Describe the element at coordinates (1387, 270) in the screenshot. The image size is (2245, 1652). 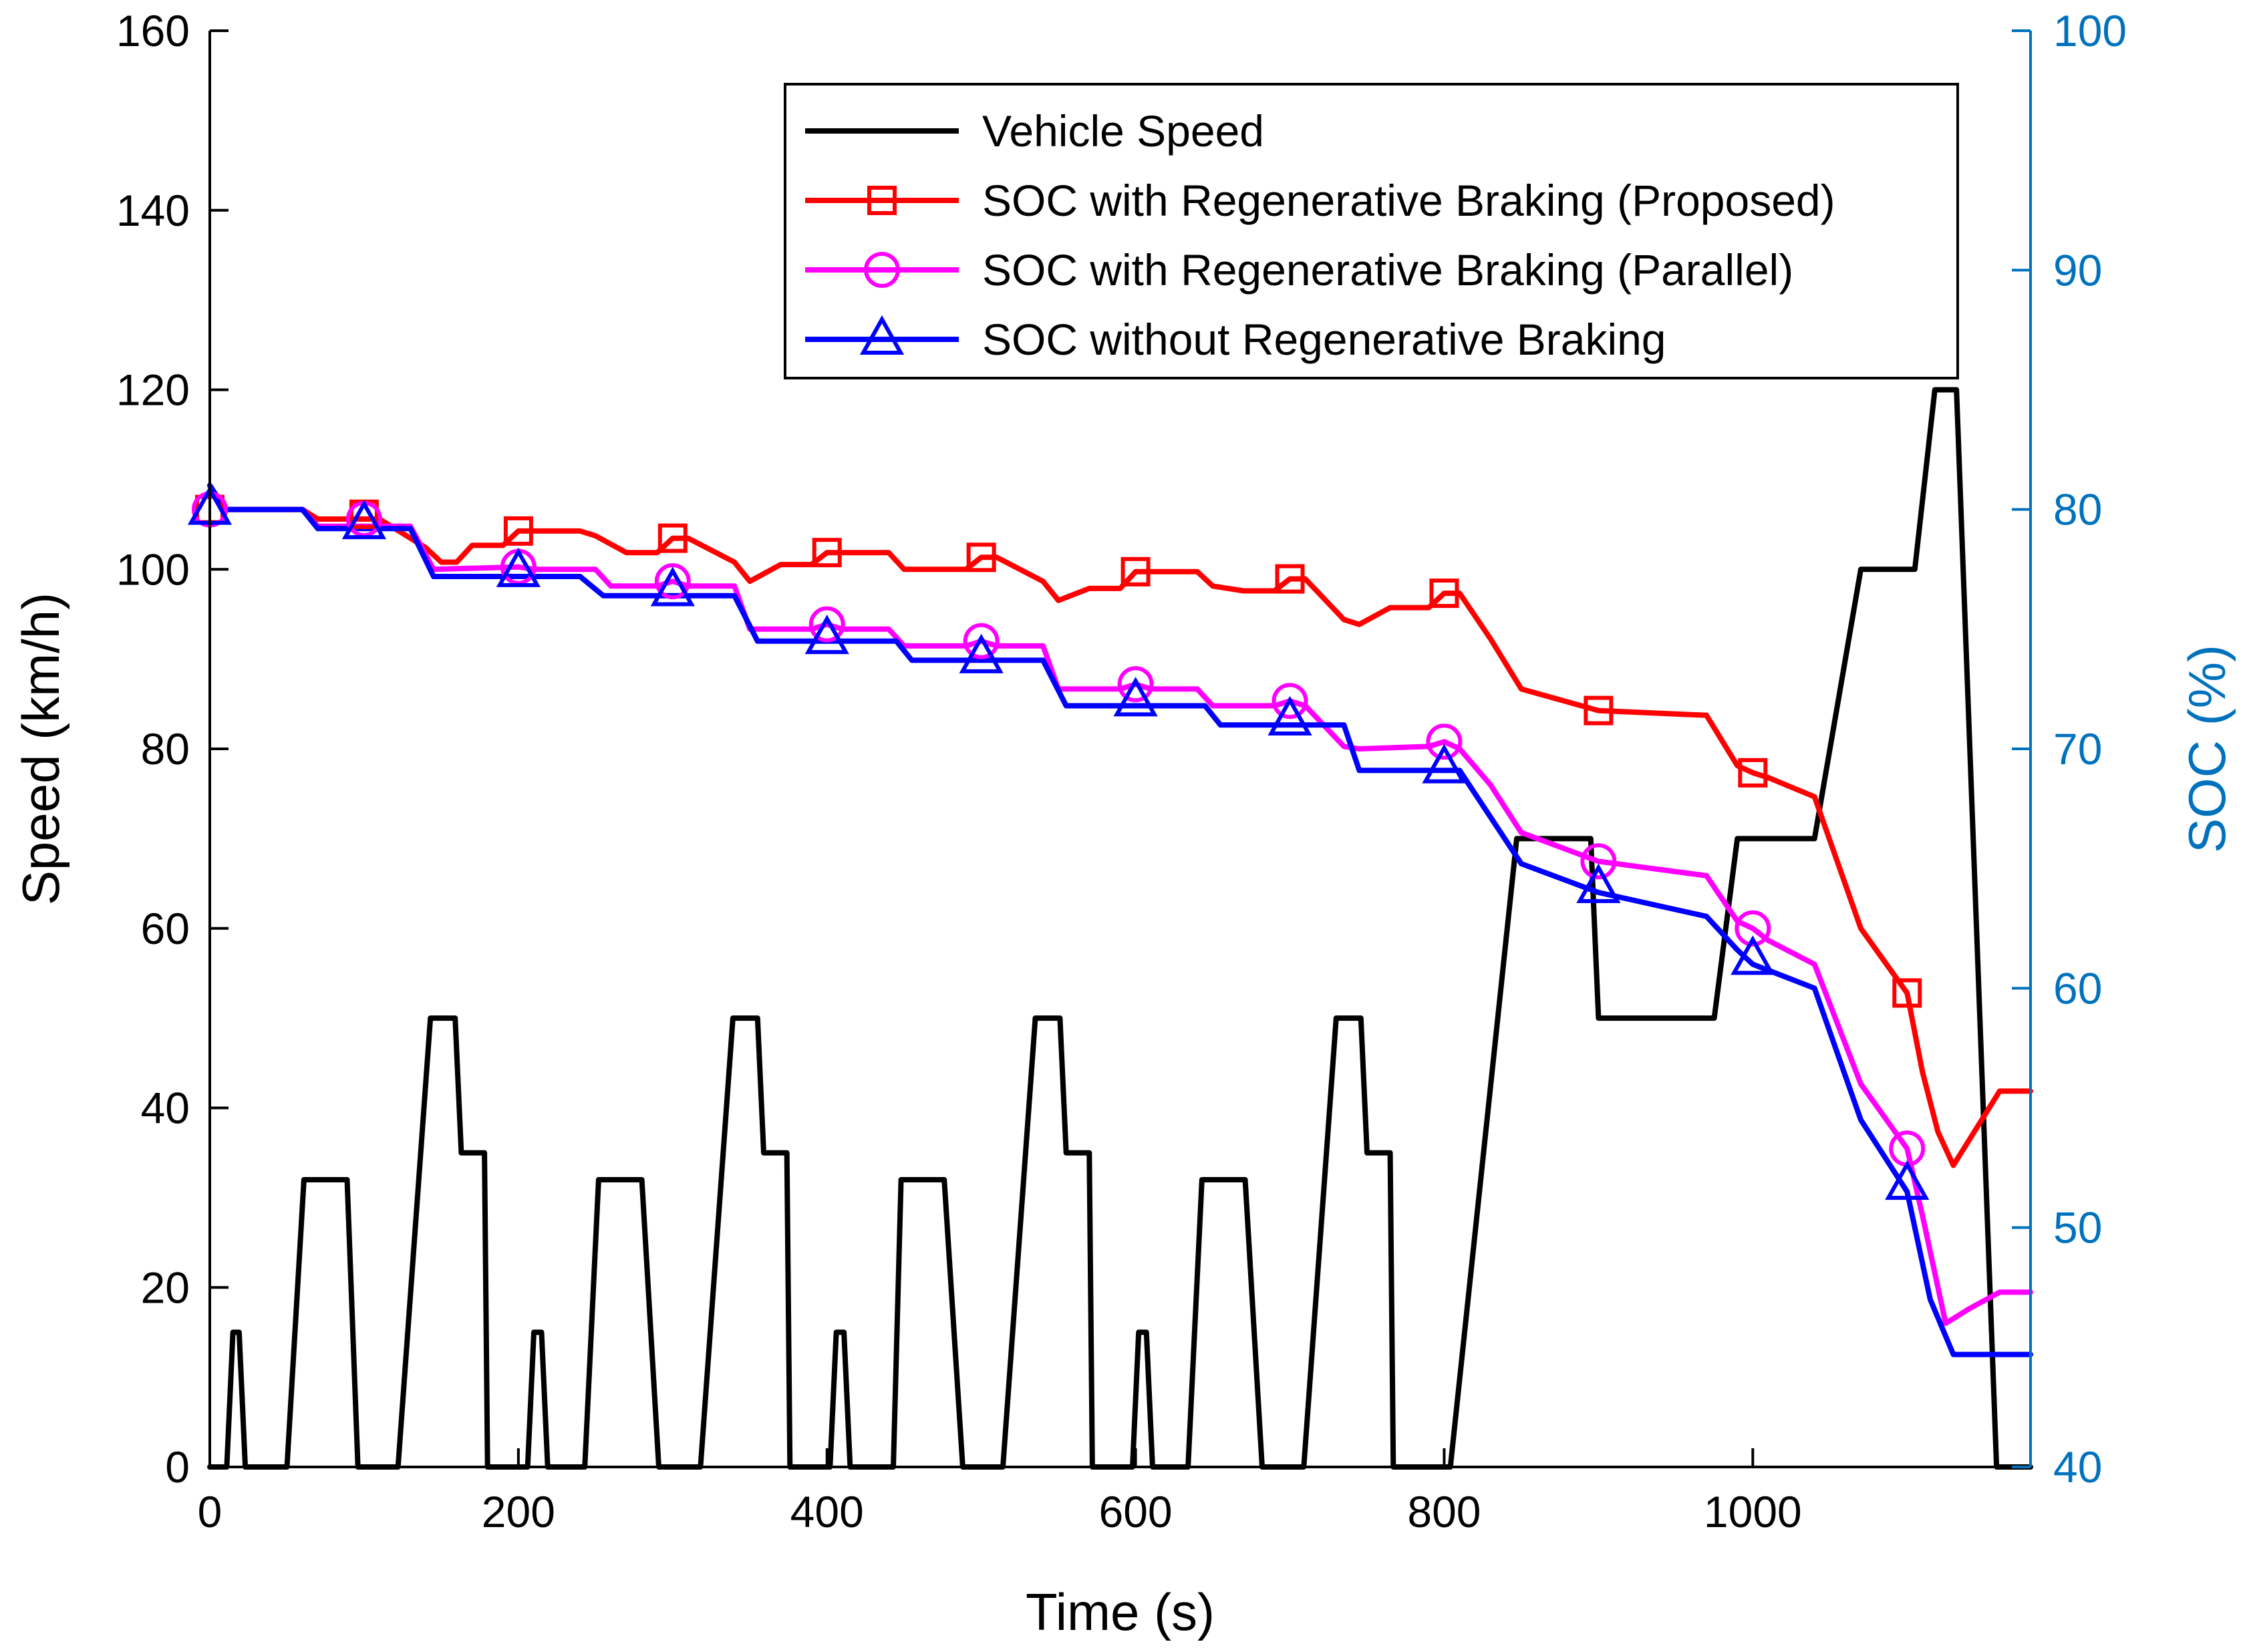
I see `legend-label-soc-parallel: SOC with Regenerative Braking (Parallel)` at that location.